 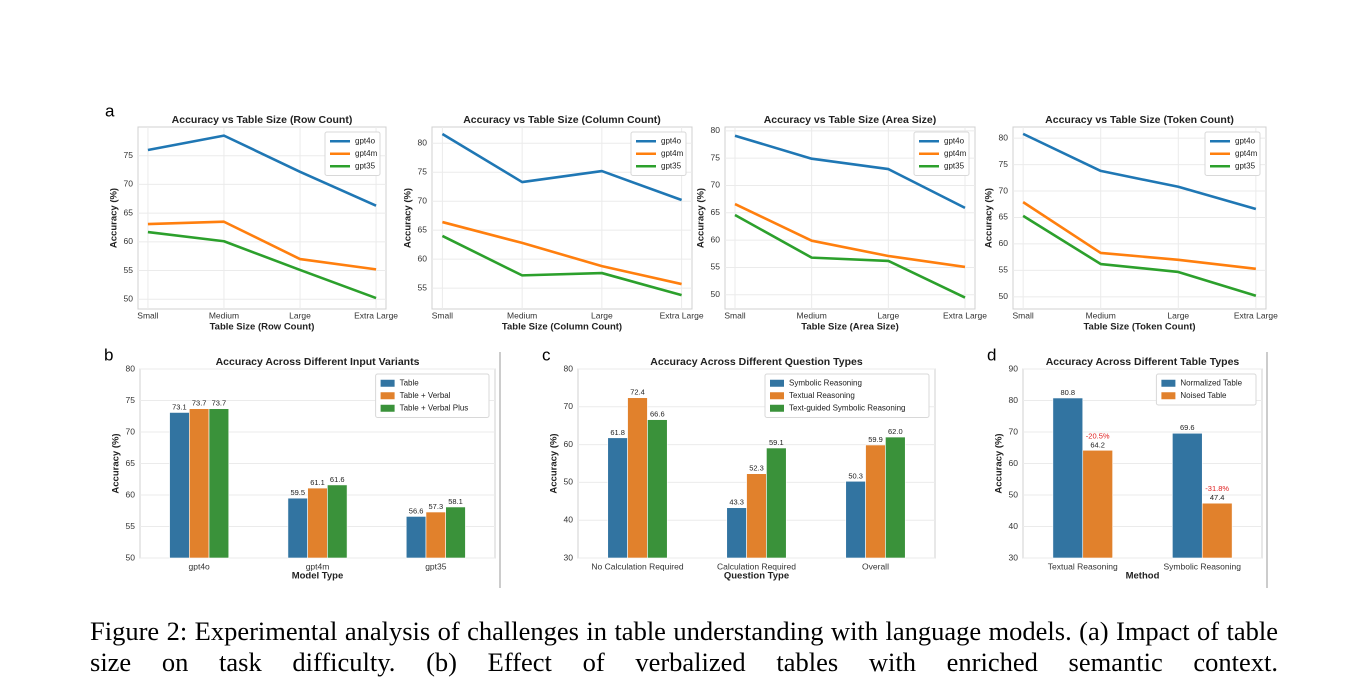 What do you see at coordinates (875, 439) in the screenshot?
I see `data-label: 59.9` at bounding box center [875, 439].